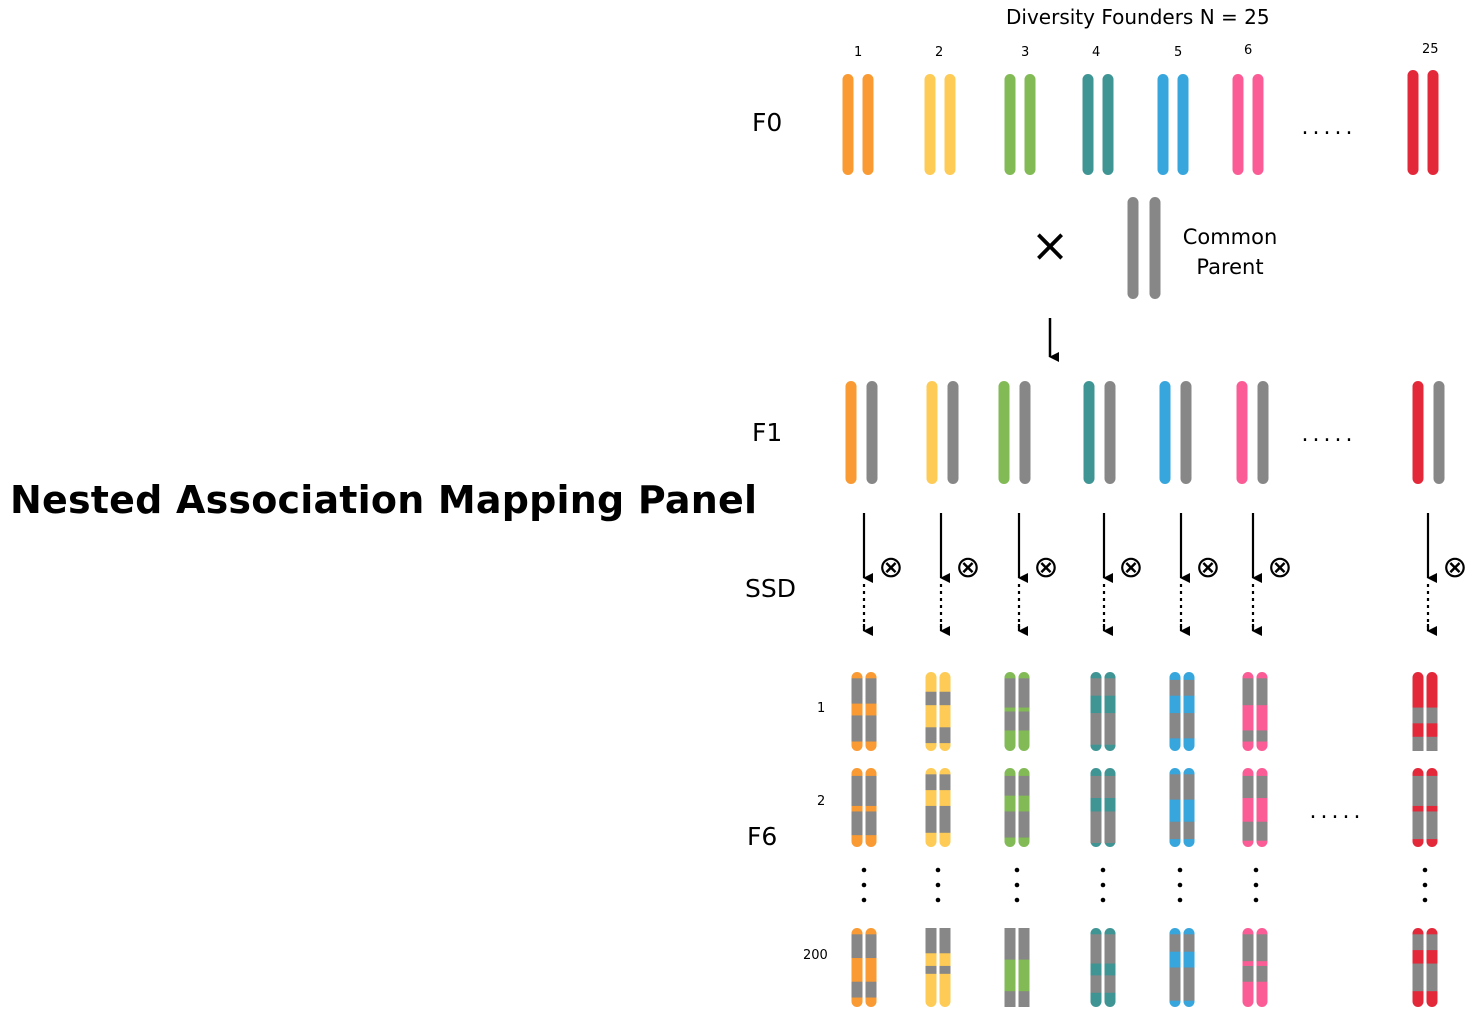 Image resolution: width=1471 pixels, height=1023 pixels. Describe the element at coordinates (939, 52) in the screenshot. I see `founder-label-2: 2` at that location.